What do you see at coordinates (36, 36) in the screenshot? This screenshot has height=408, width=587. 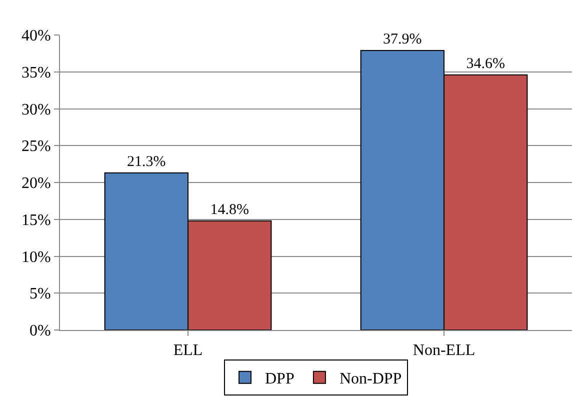 I see `y-tick-label: 40%` at bounding box center [36, 36].